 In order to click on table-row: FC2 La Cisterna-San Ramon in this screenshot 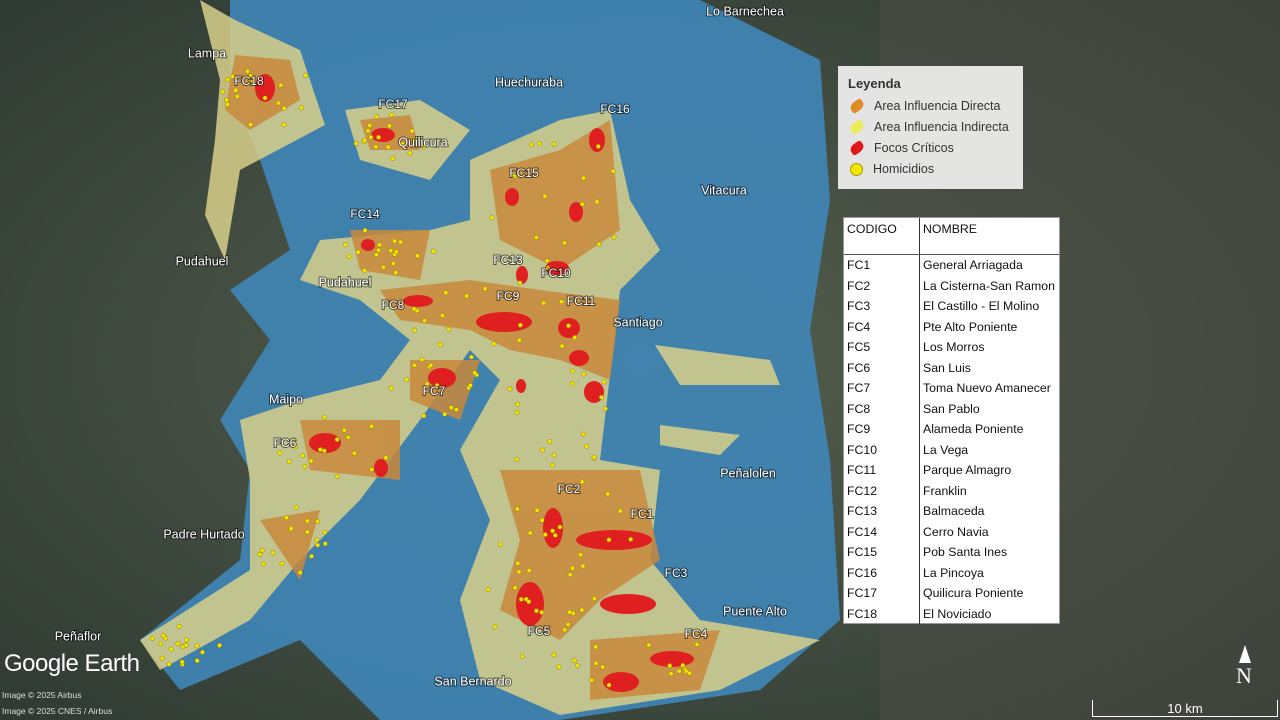, I will do `click(951, 285)`.